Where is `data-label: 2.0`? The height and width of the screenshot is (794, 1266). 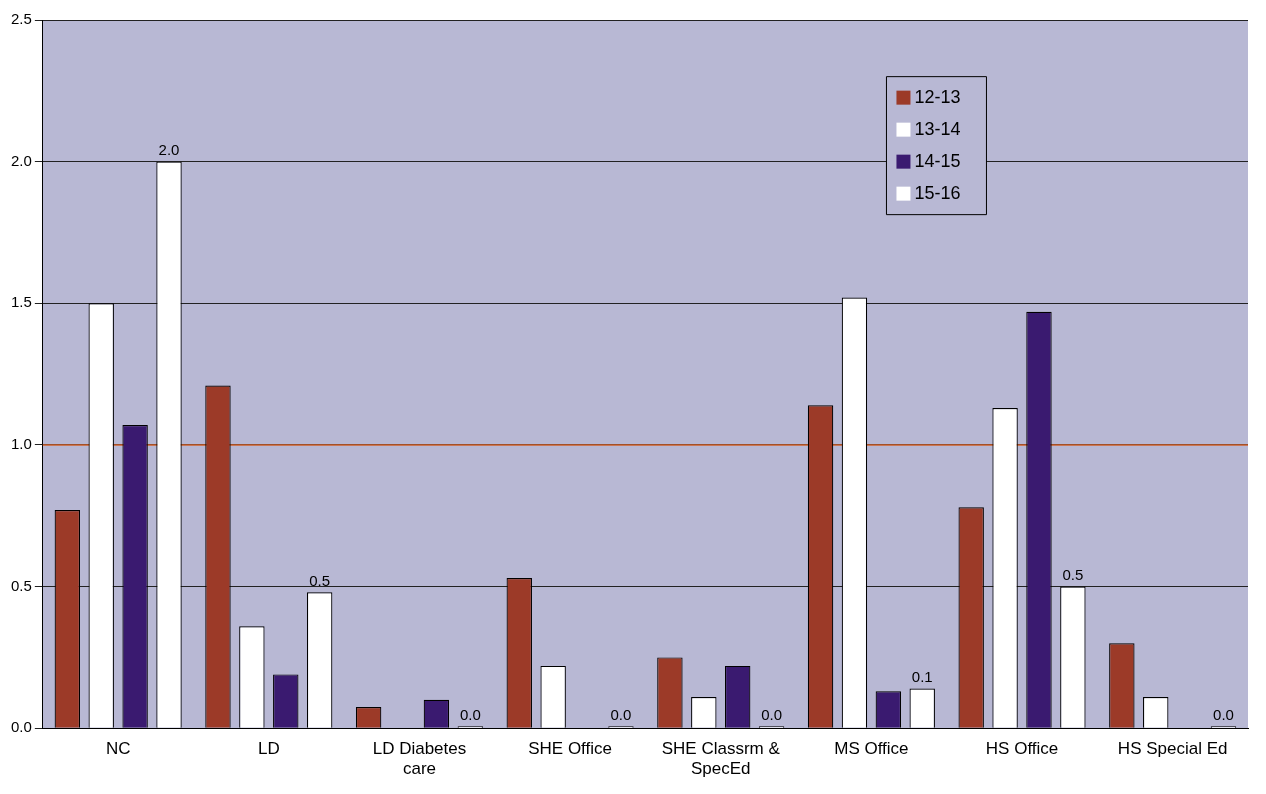 data-label: 2.0 is located at coordinates (169, 150).